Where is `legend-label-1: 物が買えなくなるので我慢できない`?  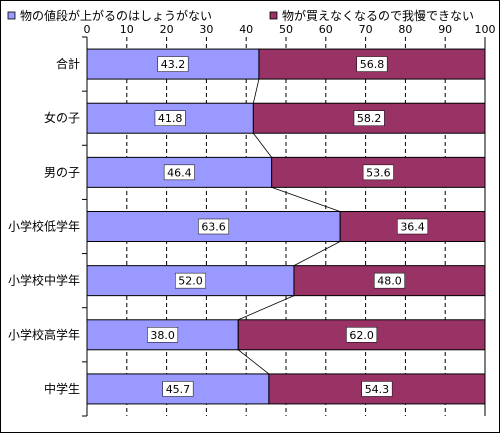
legend-label-1: 物が買えなくなるので我慢できない is located at coordinates (378, 15).